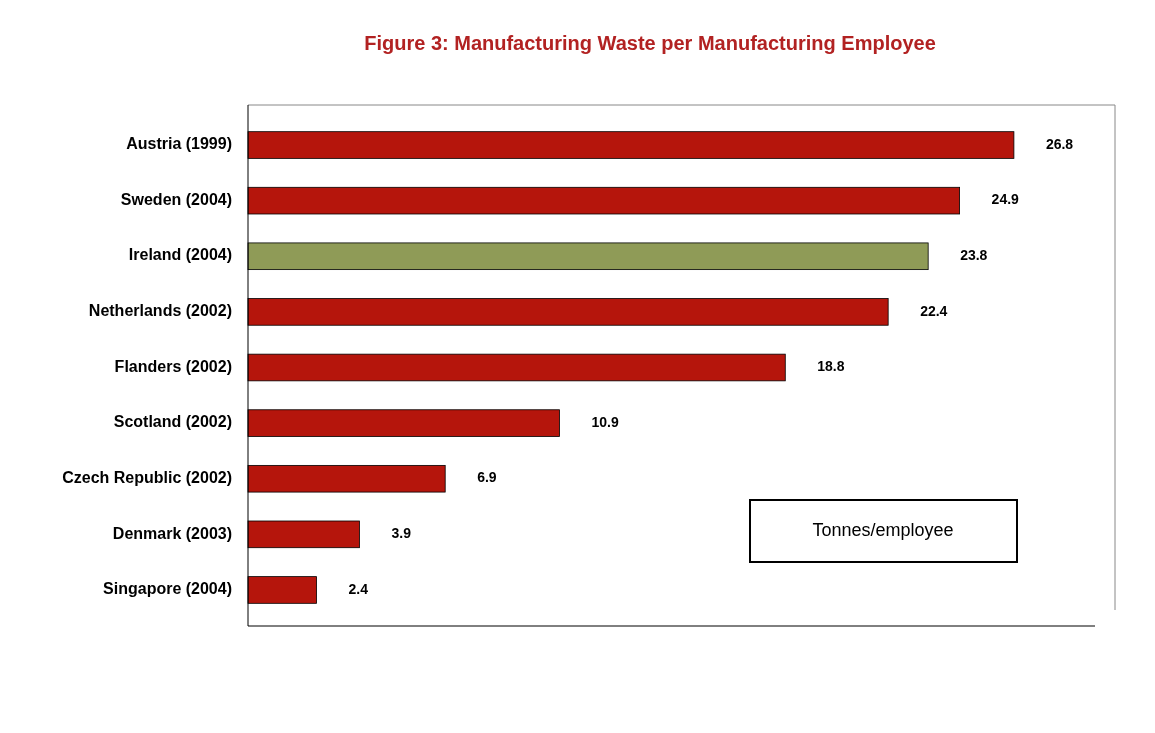 Image resolution: width=1155 pixels, height=733 pixels. What do you see at coordinates (934, 310) in the screenshot?
I see `data-label: 22.4` at bounding box center [934, 310].